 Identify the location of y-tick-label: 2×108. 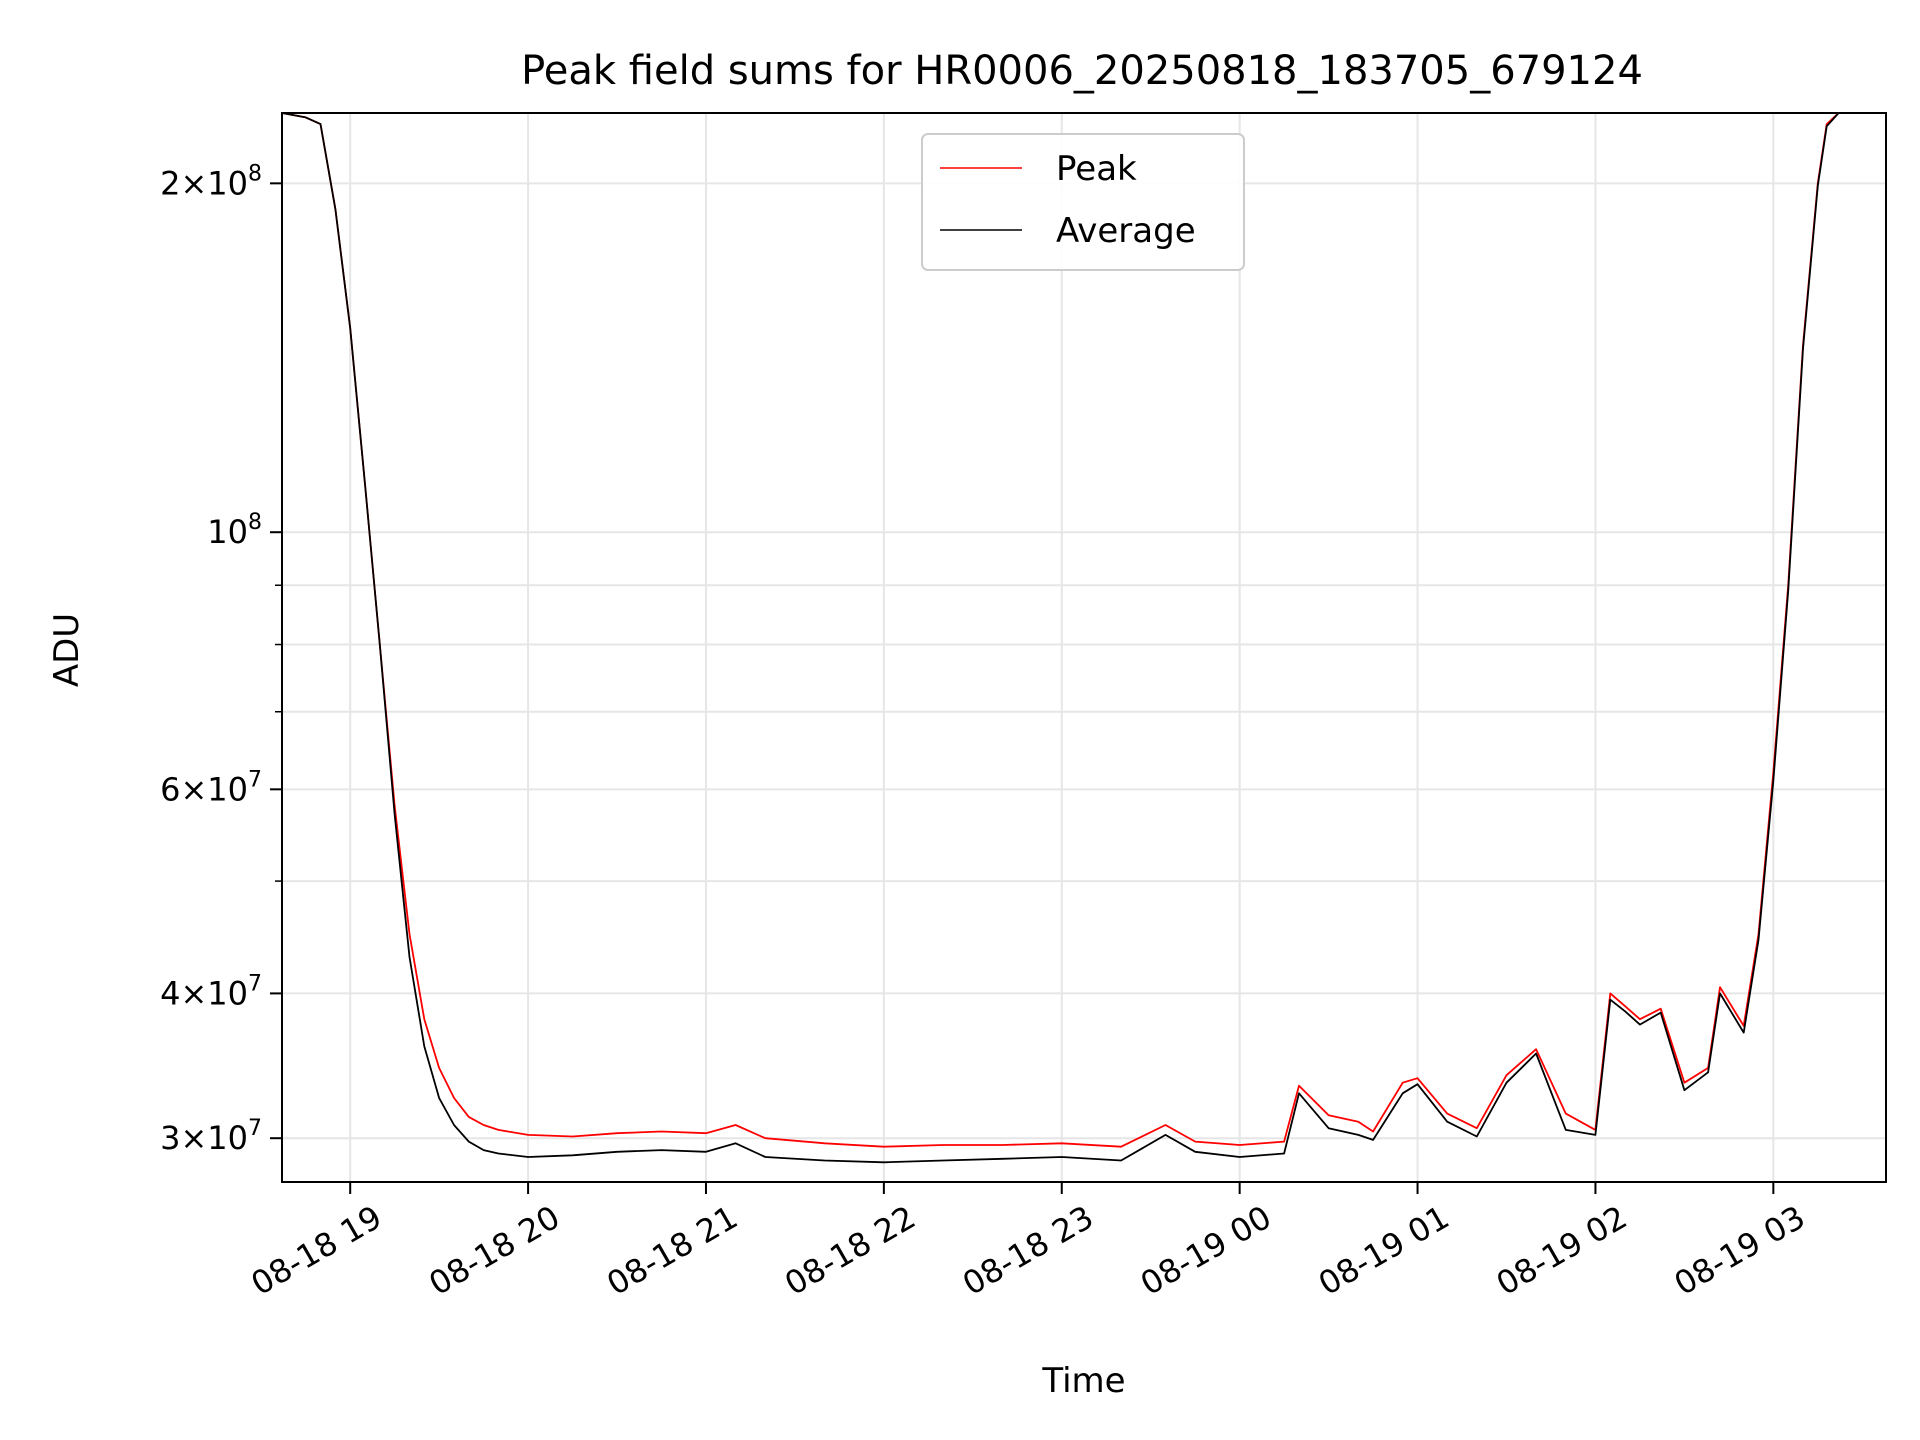
(211, 181).